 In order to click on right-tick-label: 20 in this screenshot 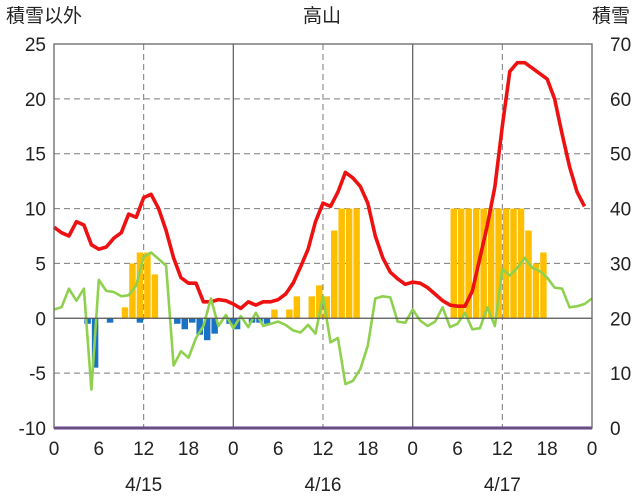, I will do `click(620, 319)`.